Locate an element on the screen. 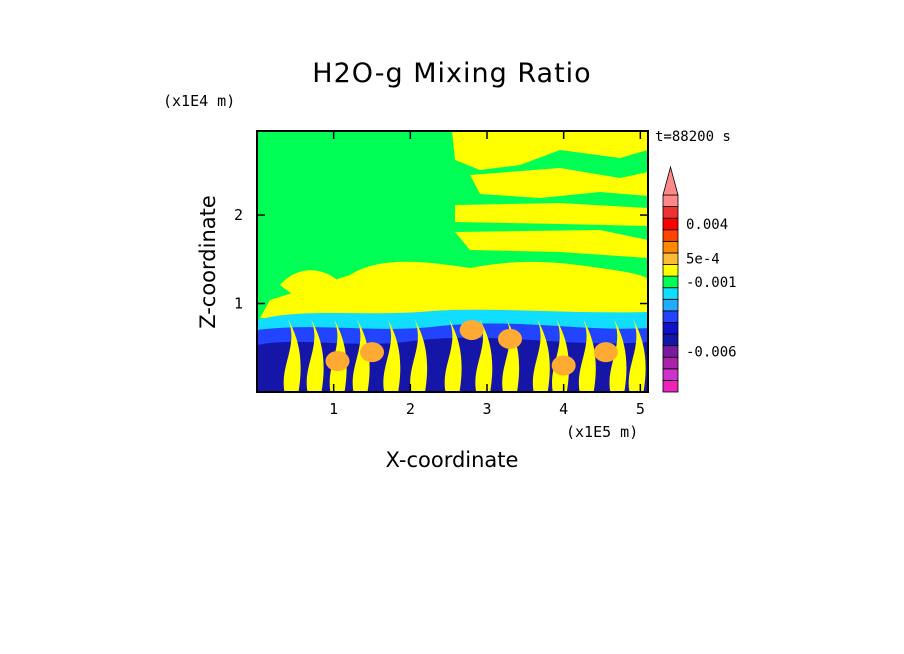 This screenshot has height=654, width=904. x-axis-label-text: X-coordinate is located at coordinates (452, 460).